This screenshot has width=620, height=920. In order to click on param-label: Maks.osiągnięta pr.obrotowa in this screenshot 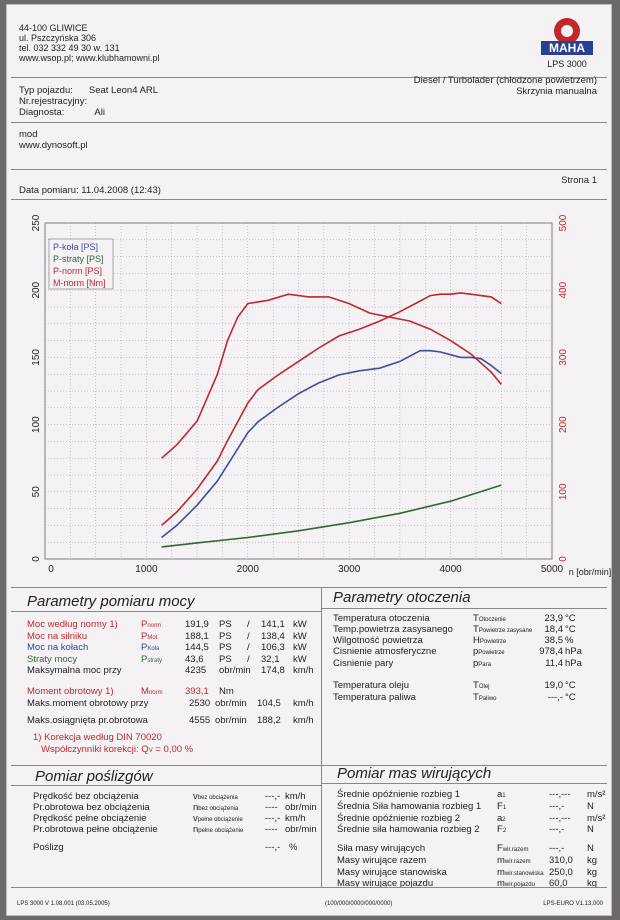, I will do `click(87, 720)`.